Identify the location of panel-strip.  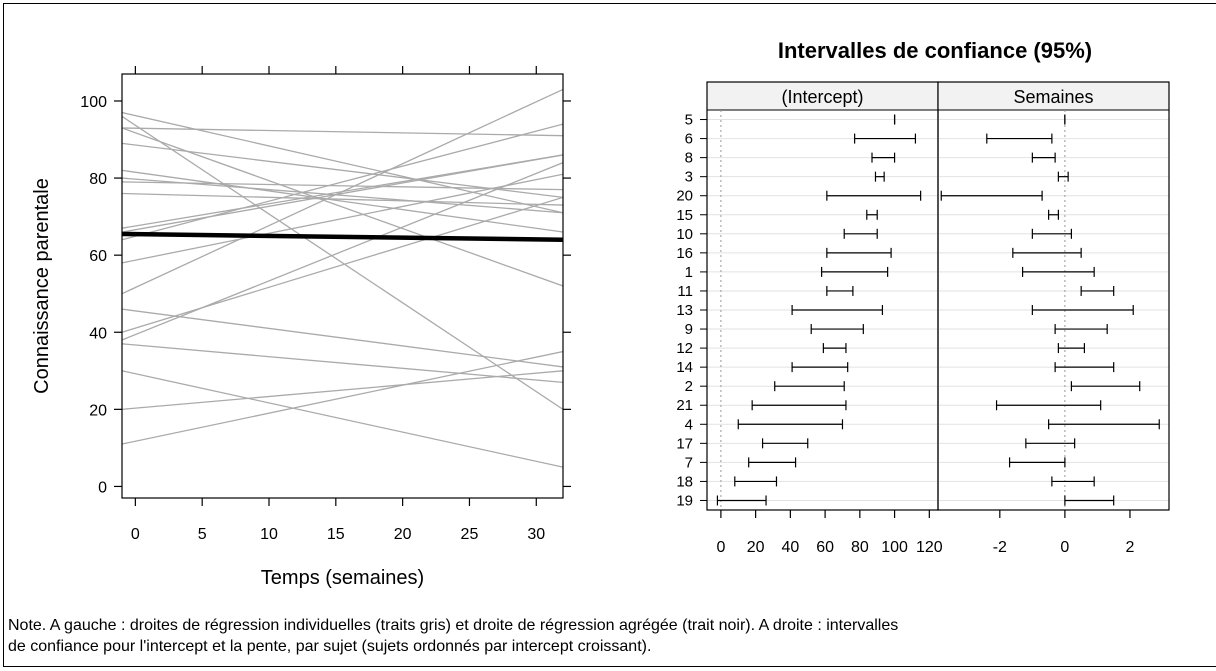
(1053, 96).